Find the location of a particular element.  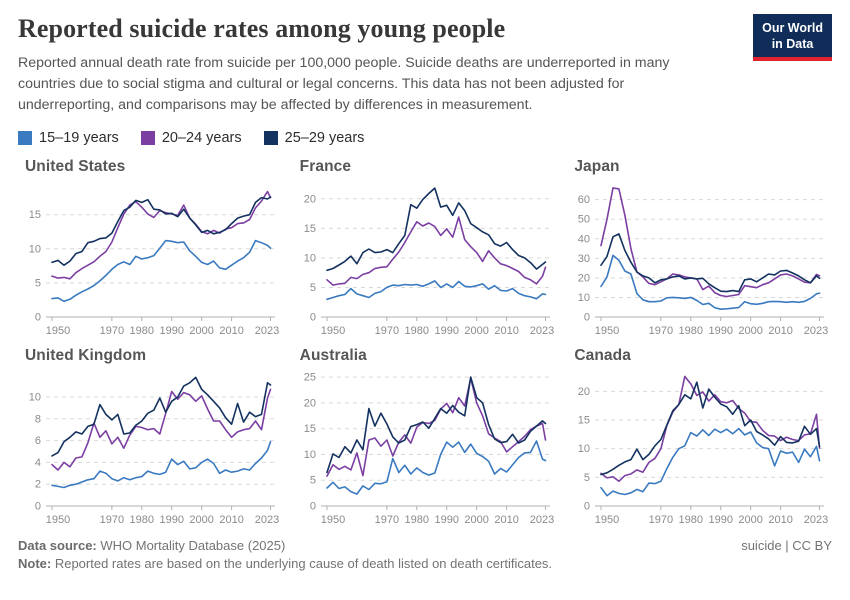

owid-logo-line2: in Data is located at coordinates (792, 43).